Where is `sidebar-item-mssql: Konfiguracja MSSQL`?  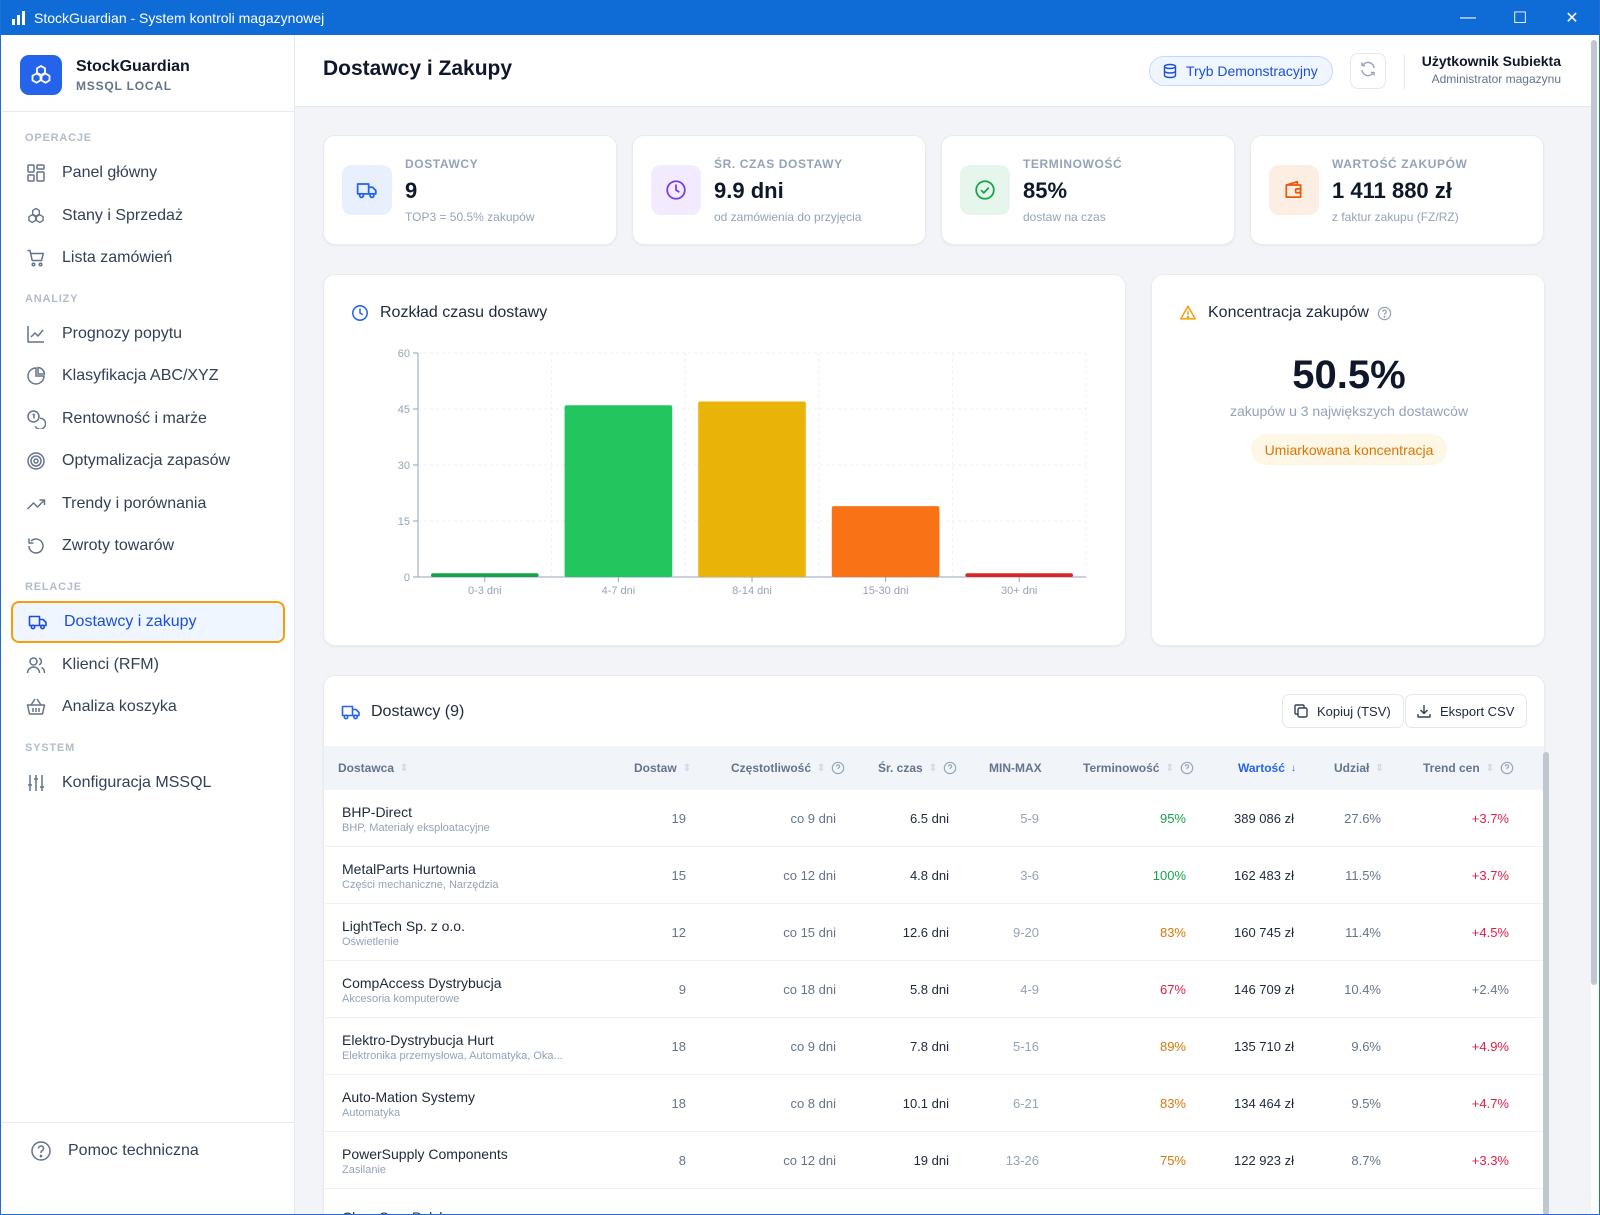
sidebar-item-mssql: Konfiguracja MSSQL is located at coordinates (148, 783).